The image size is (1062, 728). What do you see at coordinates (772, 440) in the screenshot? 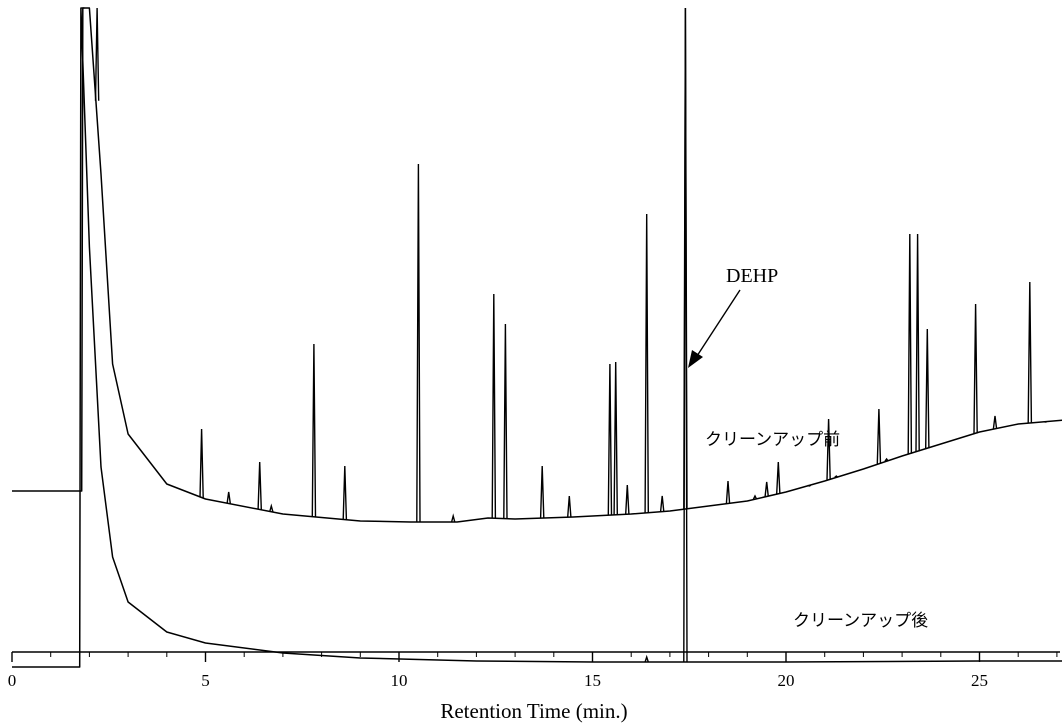
I see `before-cleanup-label: クリーンアップ前` at bounding box center [772, 440].